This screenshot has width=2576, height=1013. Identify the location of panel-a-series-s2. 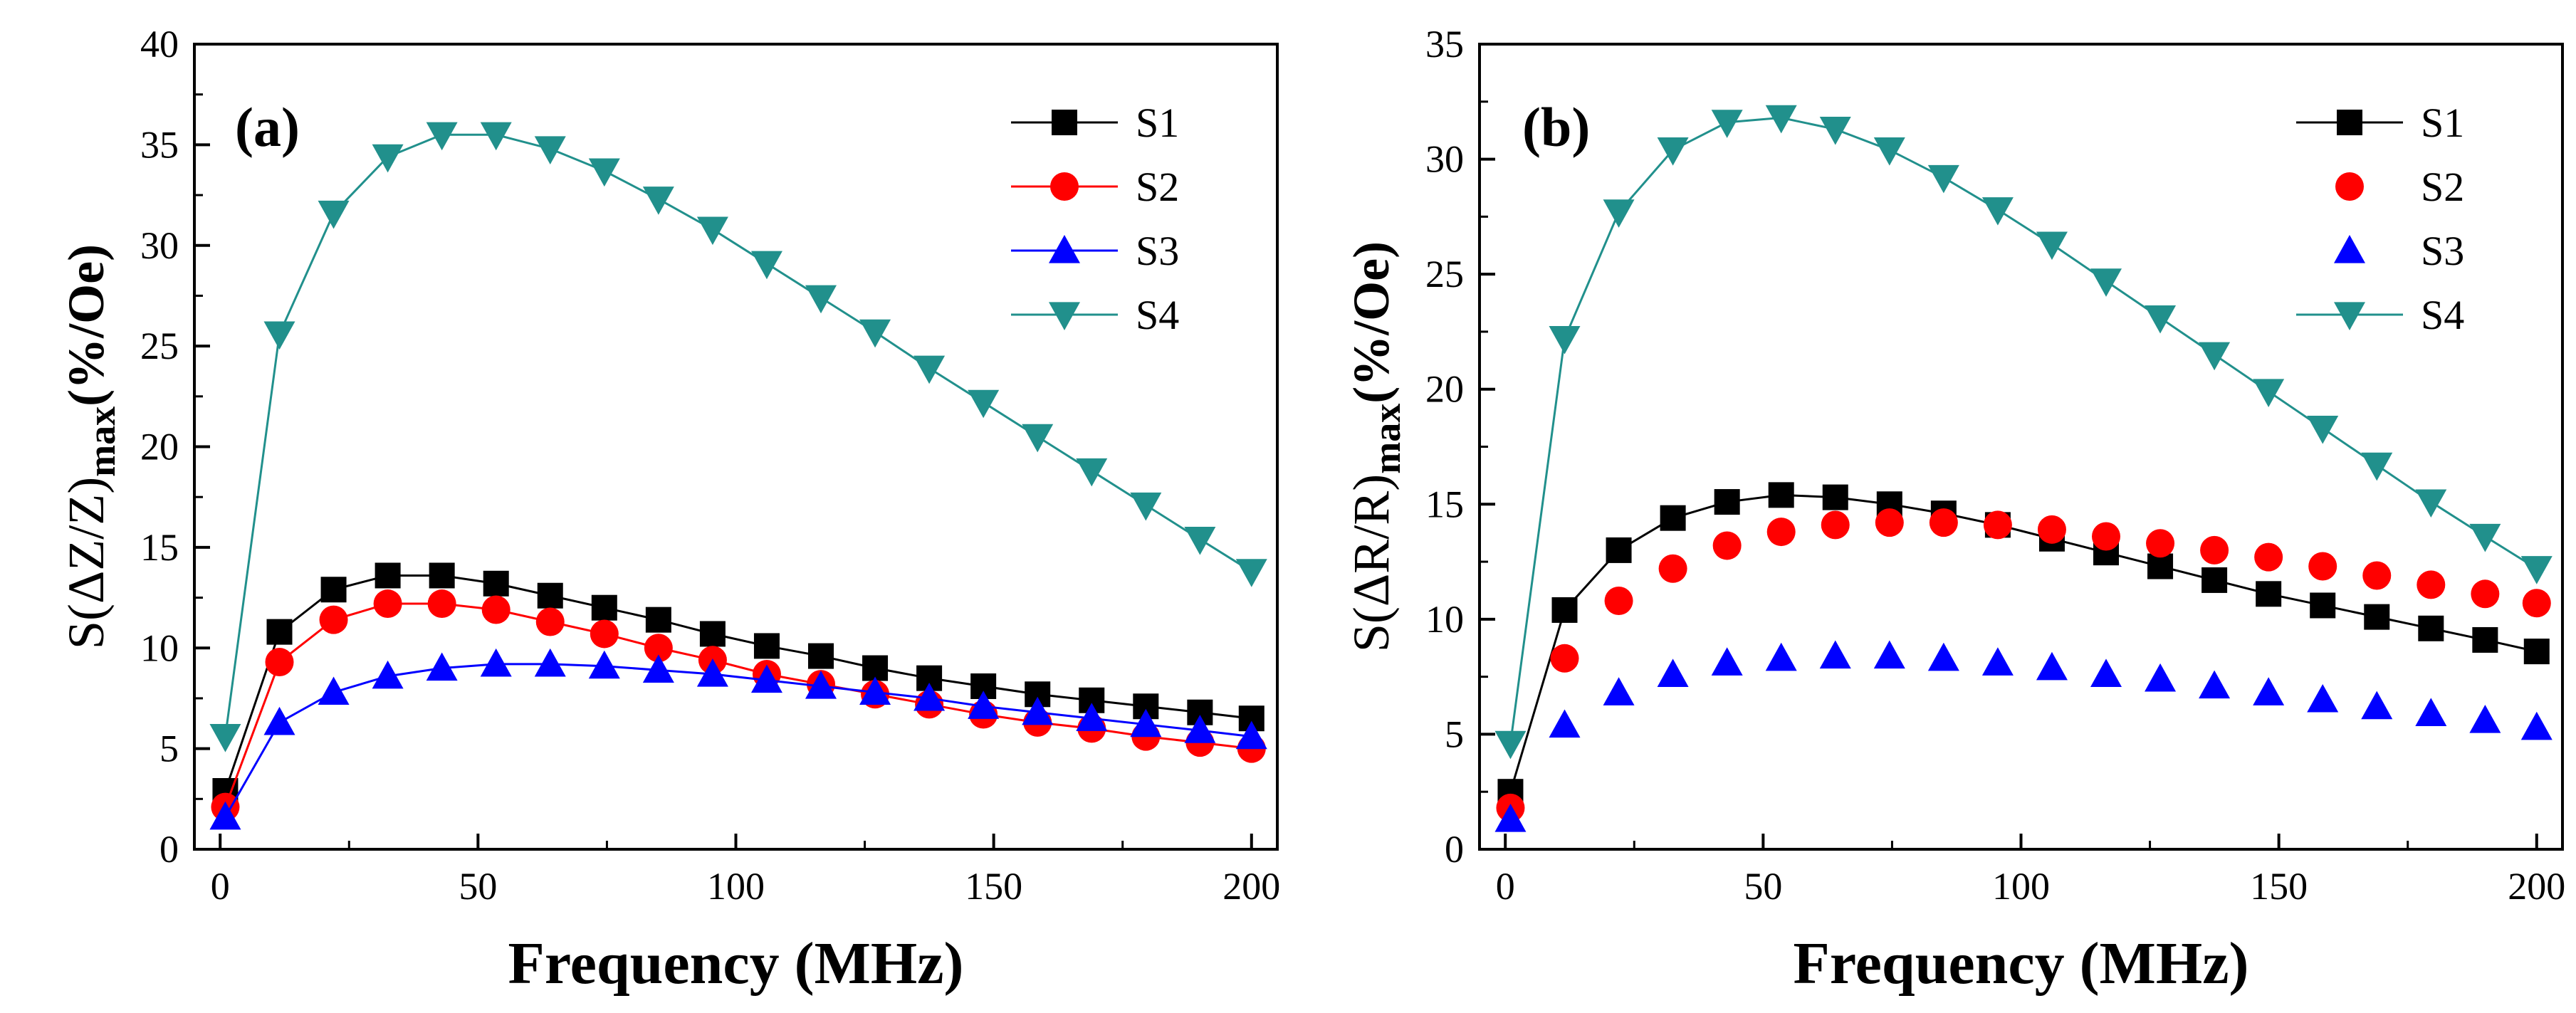
(738, 706).